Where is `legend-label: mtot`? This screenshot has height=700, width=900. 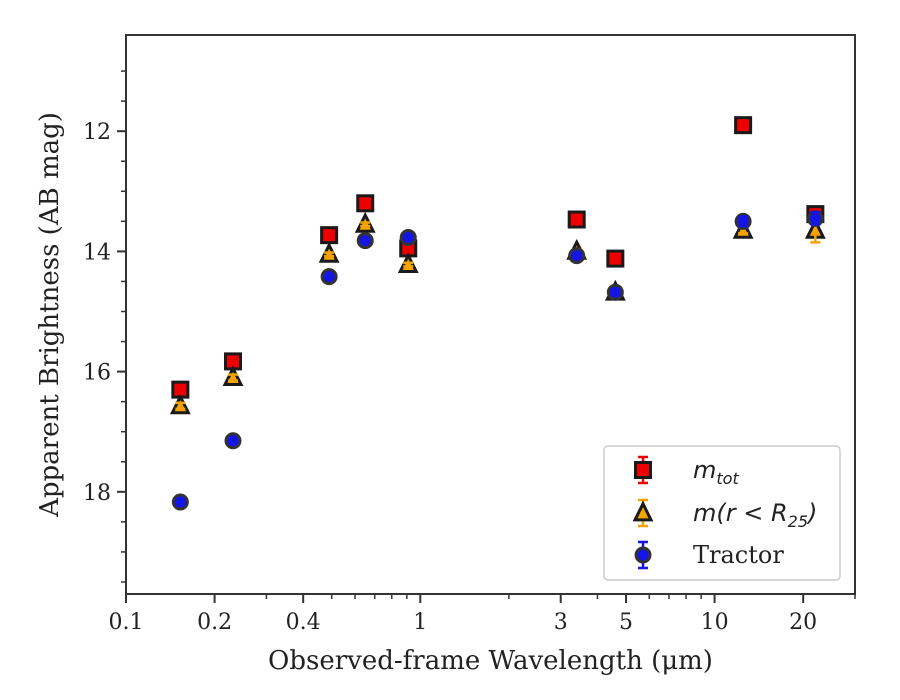
legend-label: mtot is located at coordinates (716, 472).